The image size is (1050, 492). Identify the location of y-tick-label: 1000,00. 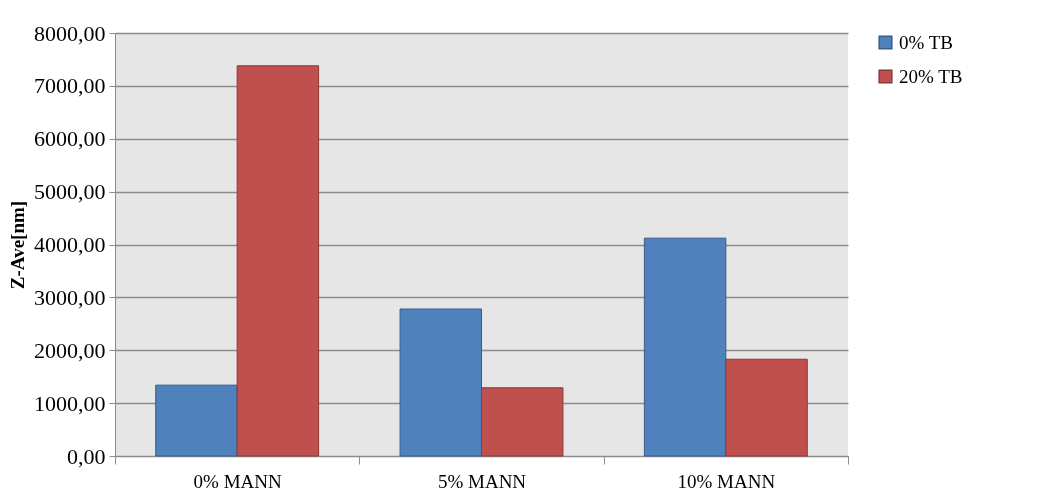
(70, 403).